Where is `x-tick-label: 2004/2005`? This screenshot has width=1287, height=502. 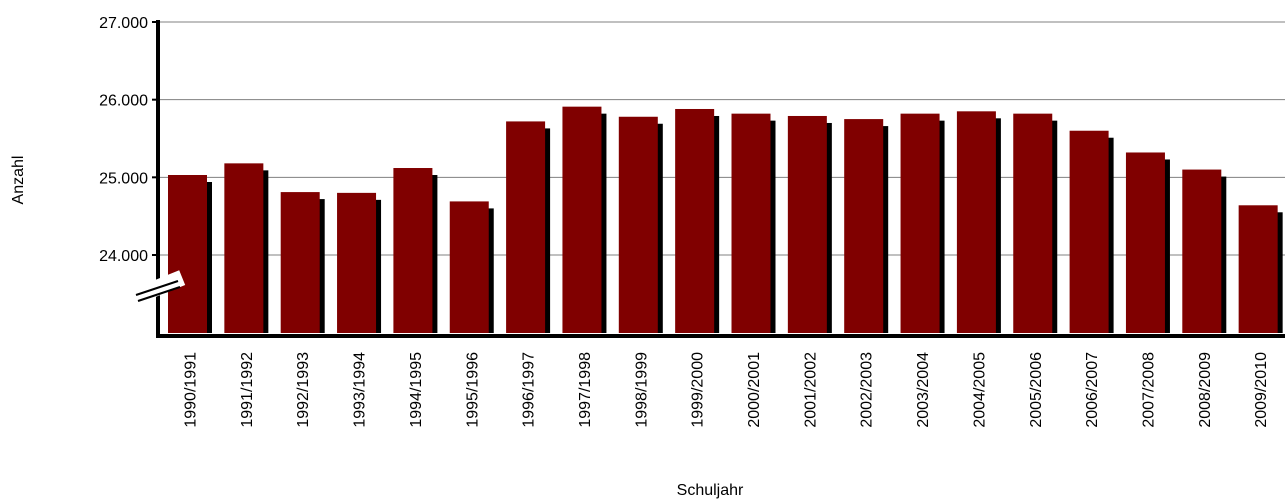 x-tick-label: 2004/2005 is located at coordinates (979, 390).